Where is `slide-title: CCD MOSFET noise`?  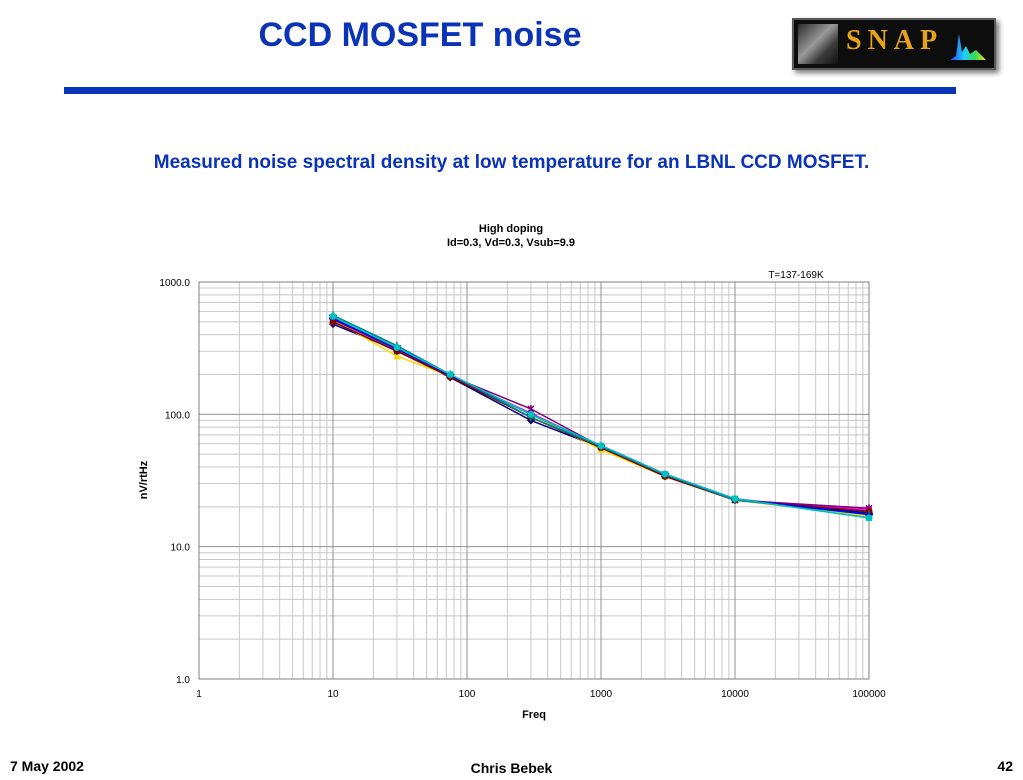
slide-title: CCD MOSFET noise is located at coordinates (420, 35).